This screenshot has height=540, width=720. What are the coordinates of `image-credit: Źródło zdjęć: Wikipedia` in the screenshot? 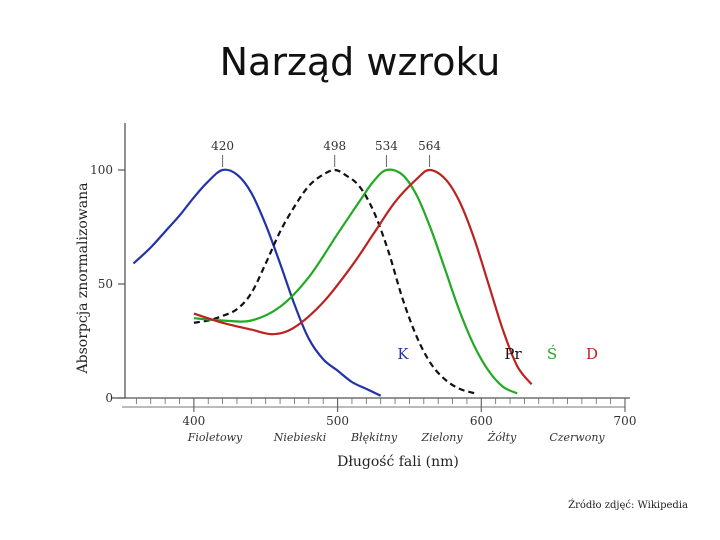 It's located at (628, 505).